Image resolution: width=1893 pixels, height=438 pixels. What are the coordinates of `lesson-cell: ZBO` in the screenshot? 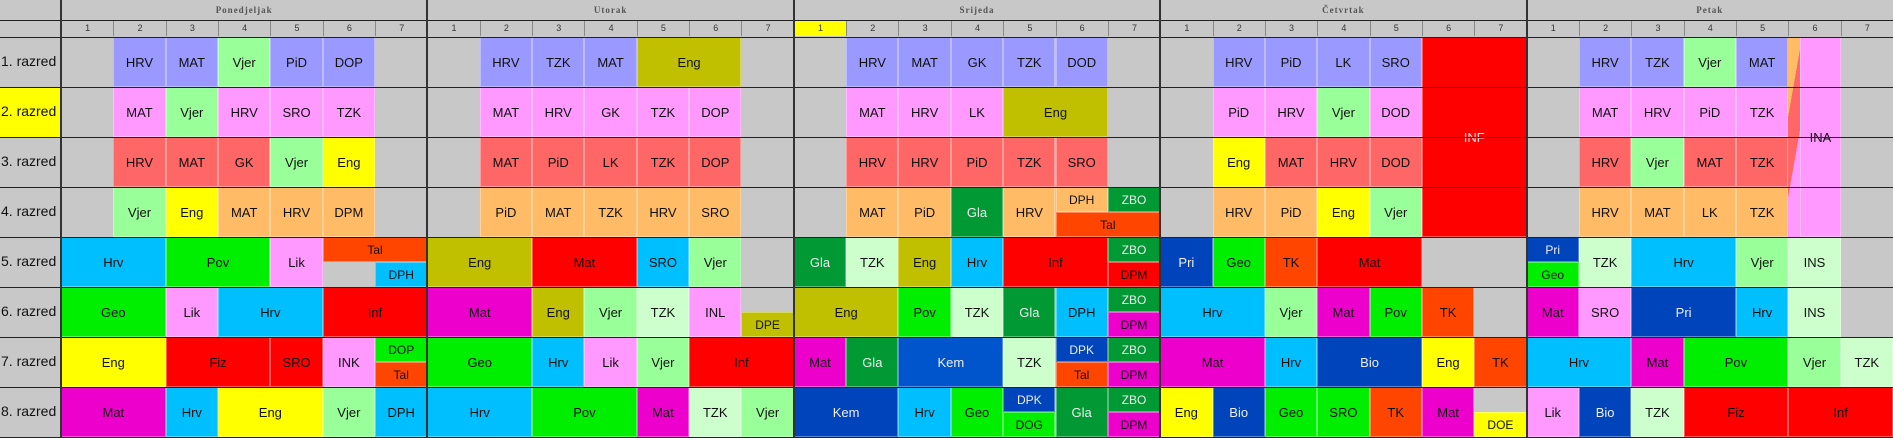 It's located at (1134, 249).